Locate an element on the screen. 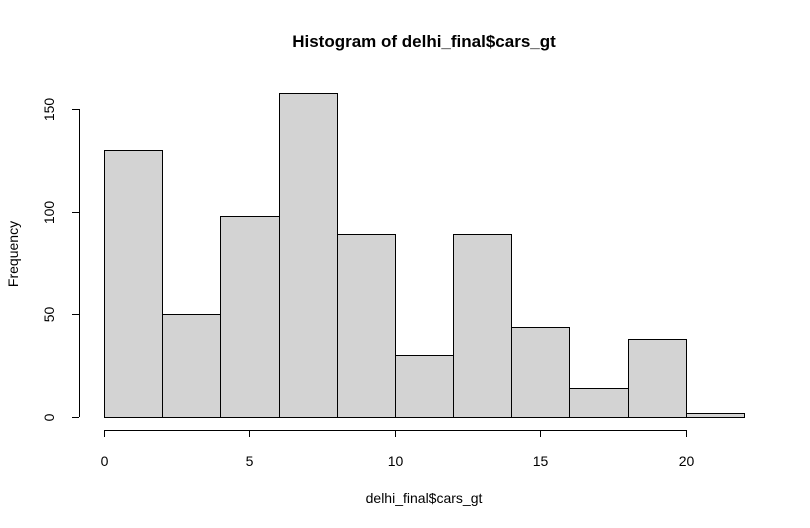 The height and width of the screenshot is (528, 810). y-tick-label-1: 50 is located at coordinates (49, 315).